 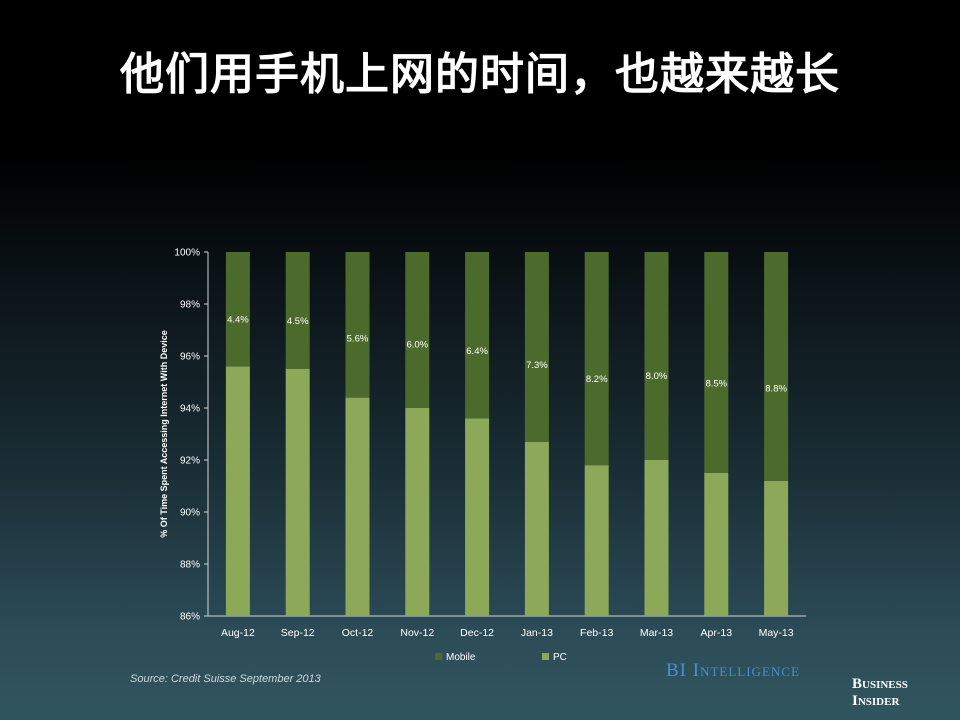 I want to click on data-label-mobile: 6.0%, so click(x=417, y=345).